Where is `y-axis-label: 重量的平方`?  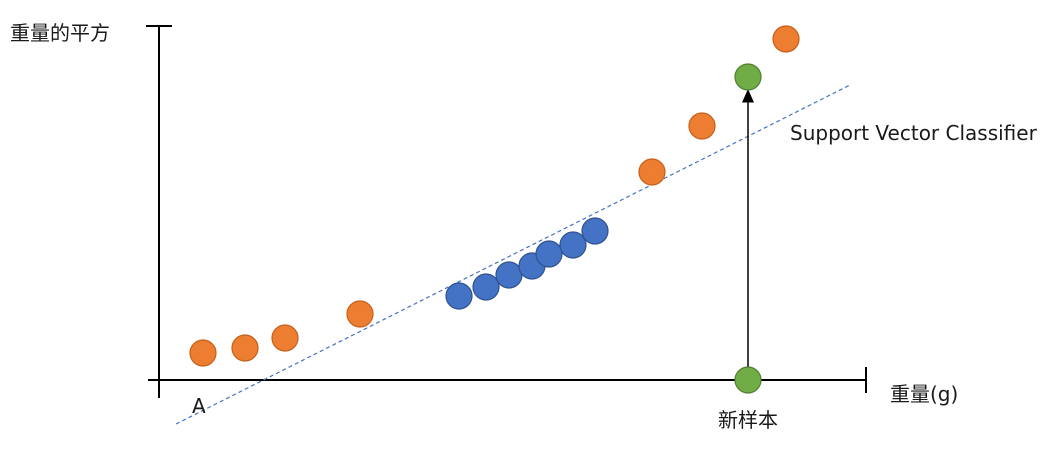
y-axis-label: 重量的平方 is located at coordinates (60, 33).